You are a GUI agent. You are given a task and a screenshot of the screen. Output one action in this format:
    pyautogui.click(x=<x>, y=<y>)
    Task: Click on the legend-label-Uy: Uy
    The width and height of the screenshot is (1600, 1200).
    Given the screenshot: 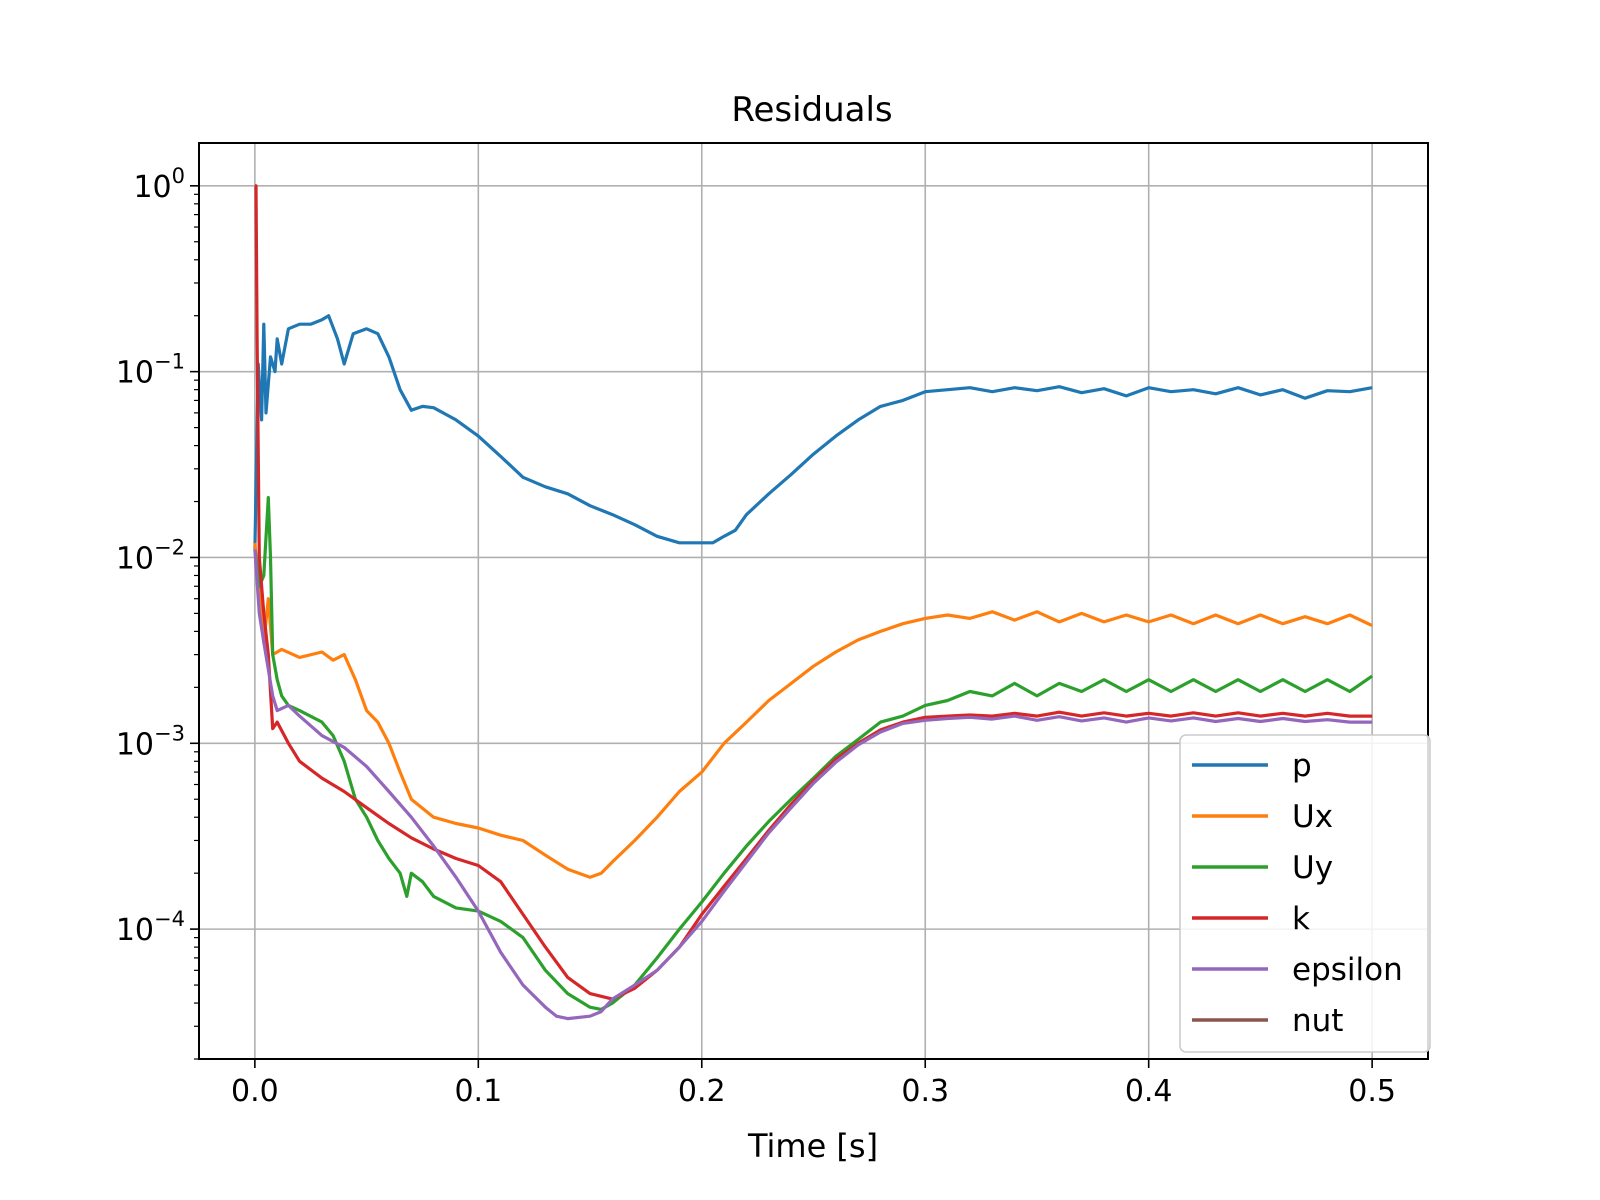 What is the action you would take?
    pyautogui.click(x=1312, y=868)
    